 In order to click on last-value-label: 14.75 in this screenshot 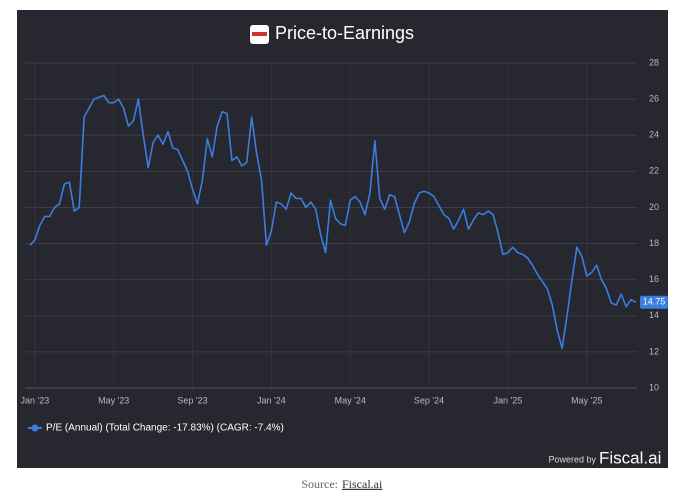, I will do `click(654, 302)`.